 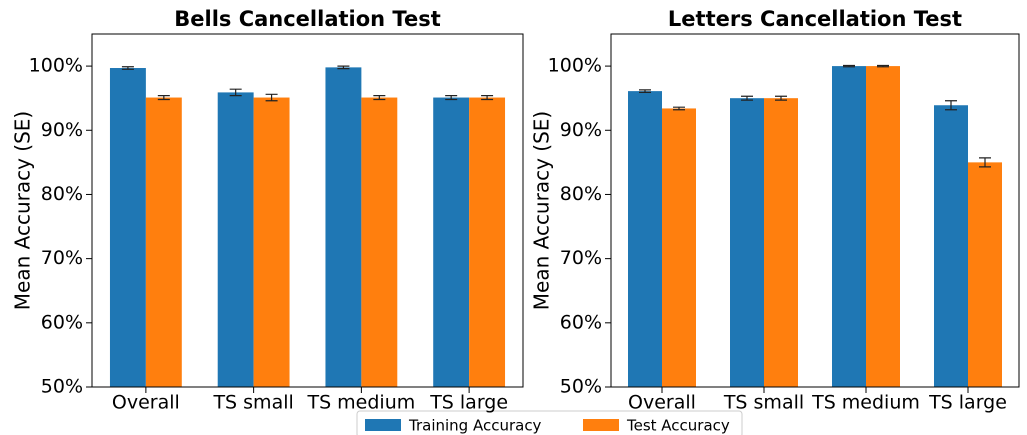 What do you see at coordinates (678, 426) in the screenshot?
I see `legend-label: Test Accuracy` at bounding box center [678, 426].